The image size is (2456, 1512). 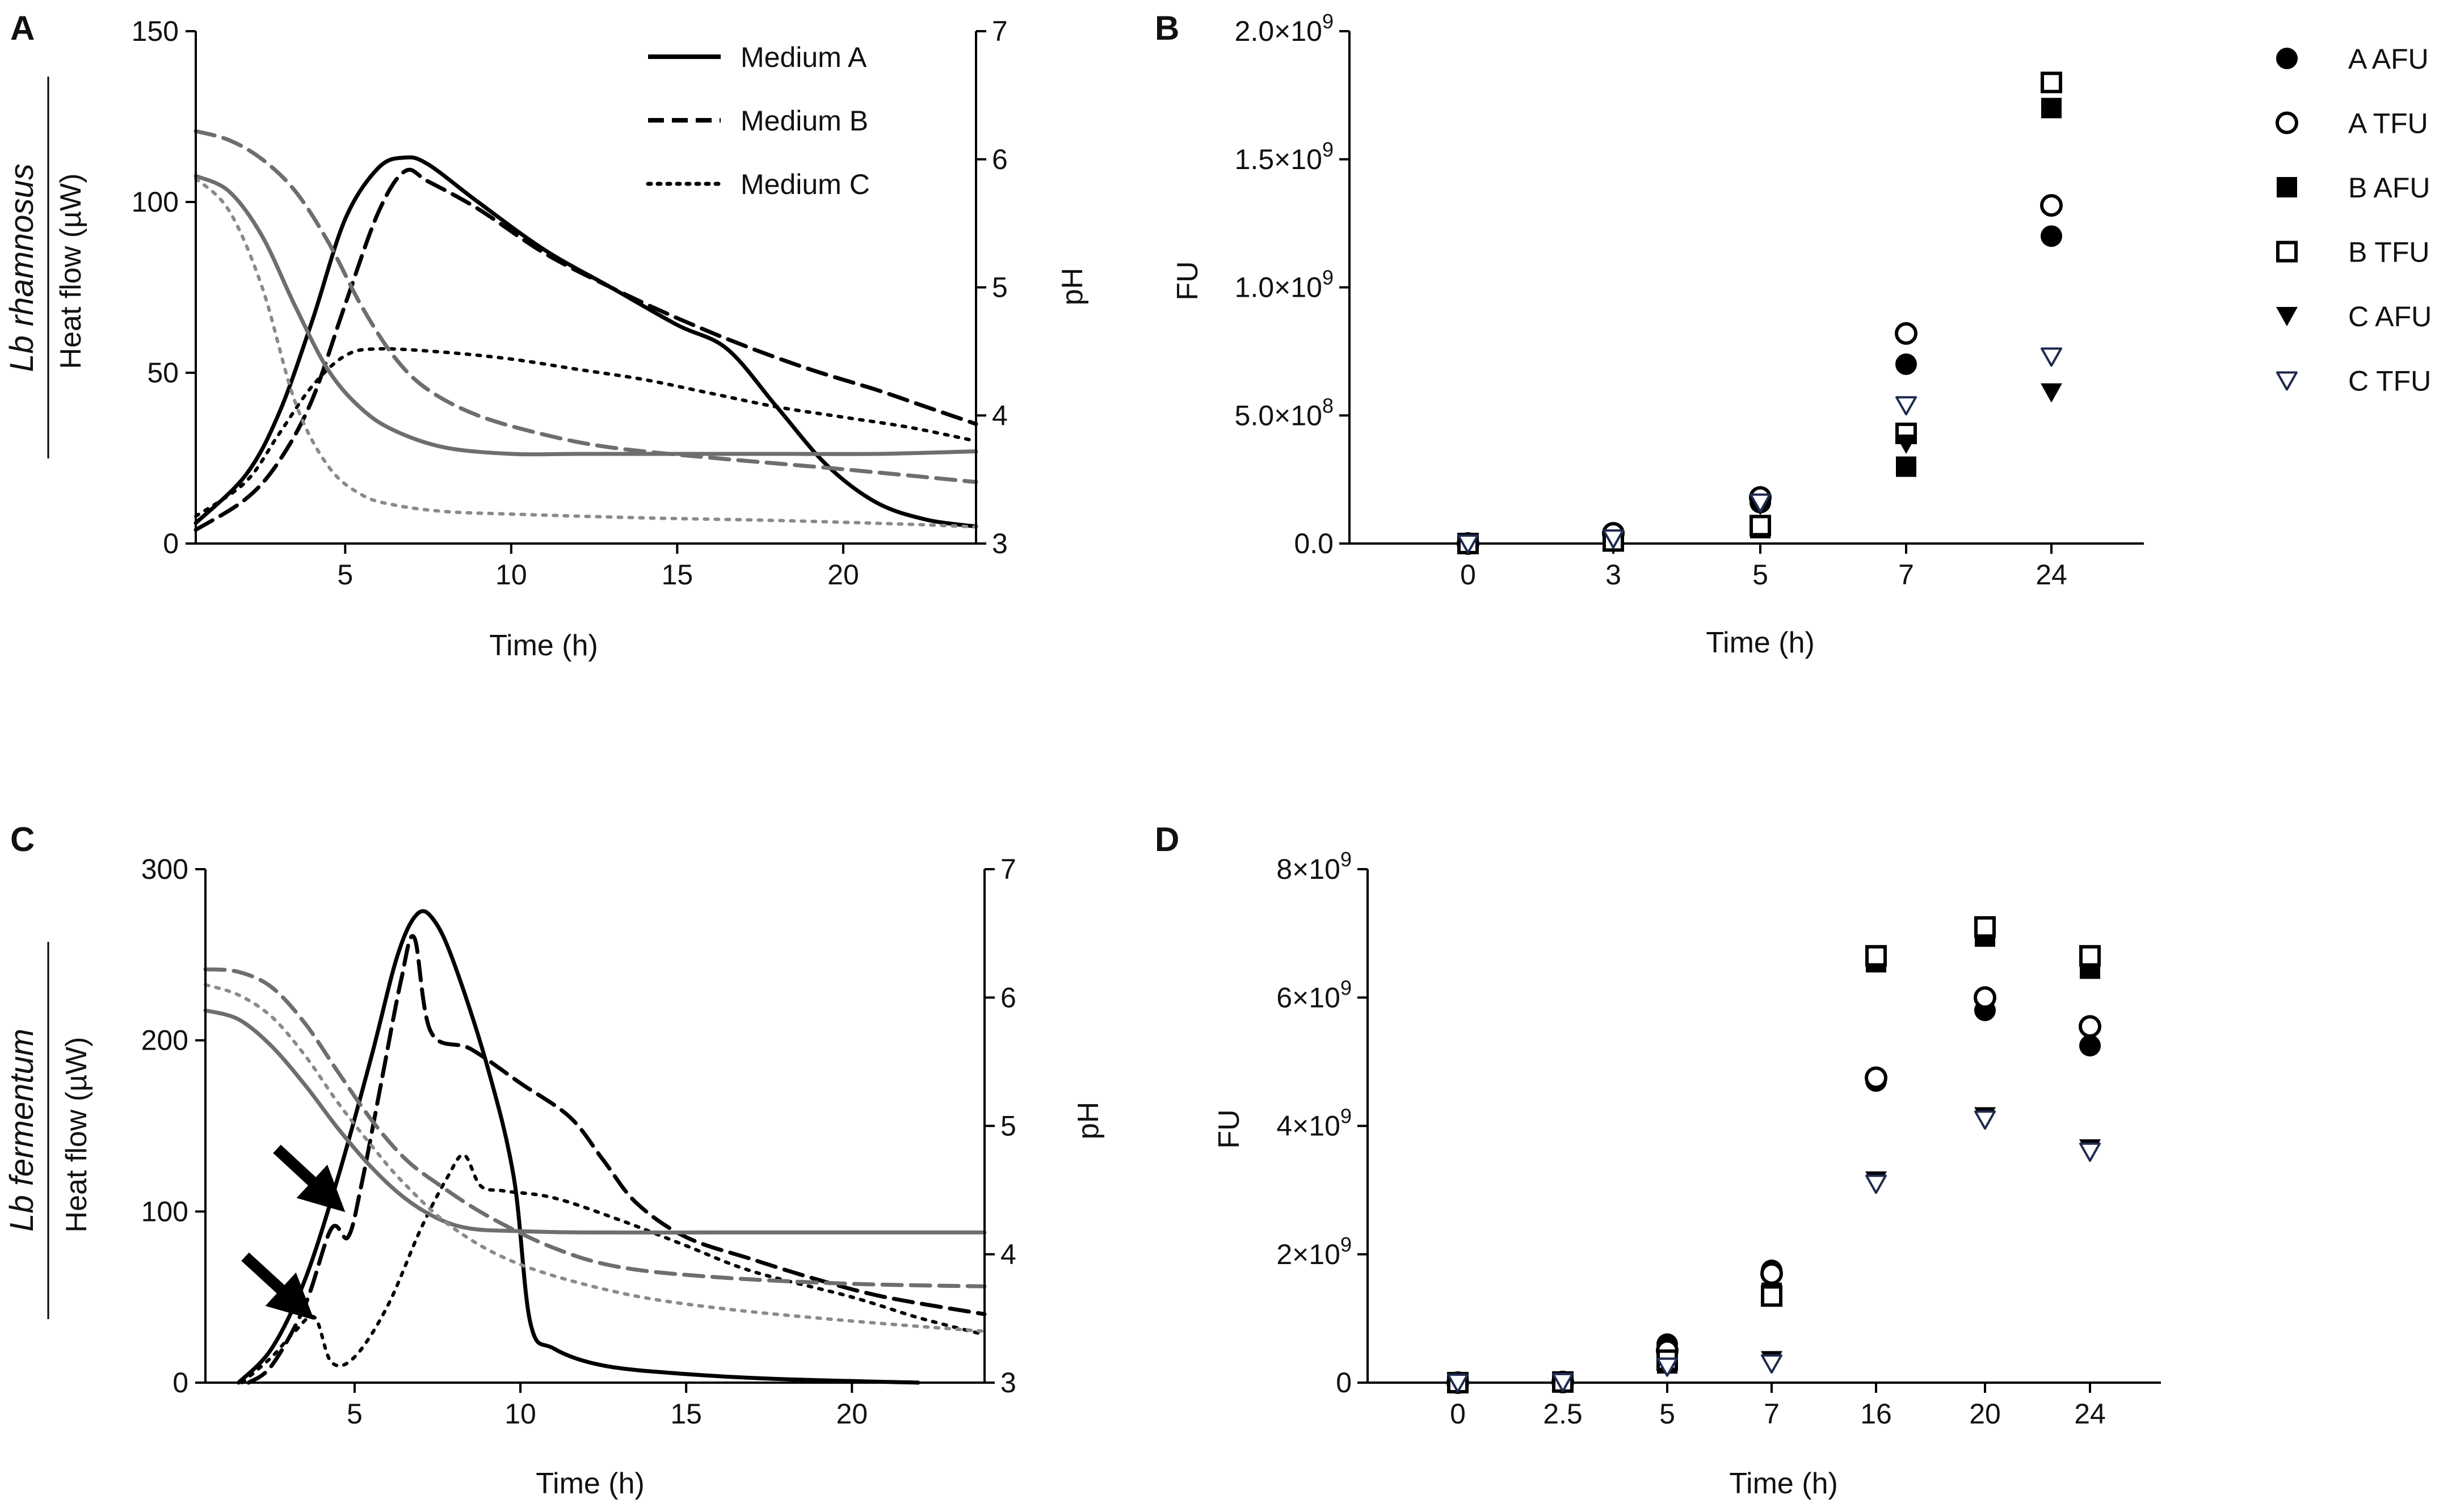 What do you see at coordinates (1468, 575) in the screenshot?
I see `x-tick-label-b-0: 0` at bounding box center [1468, 575].